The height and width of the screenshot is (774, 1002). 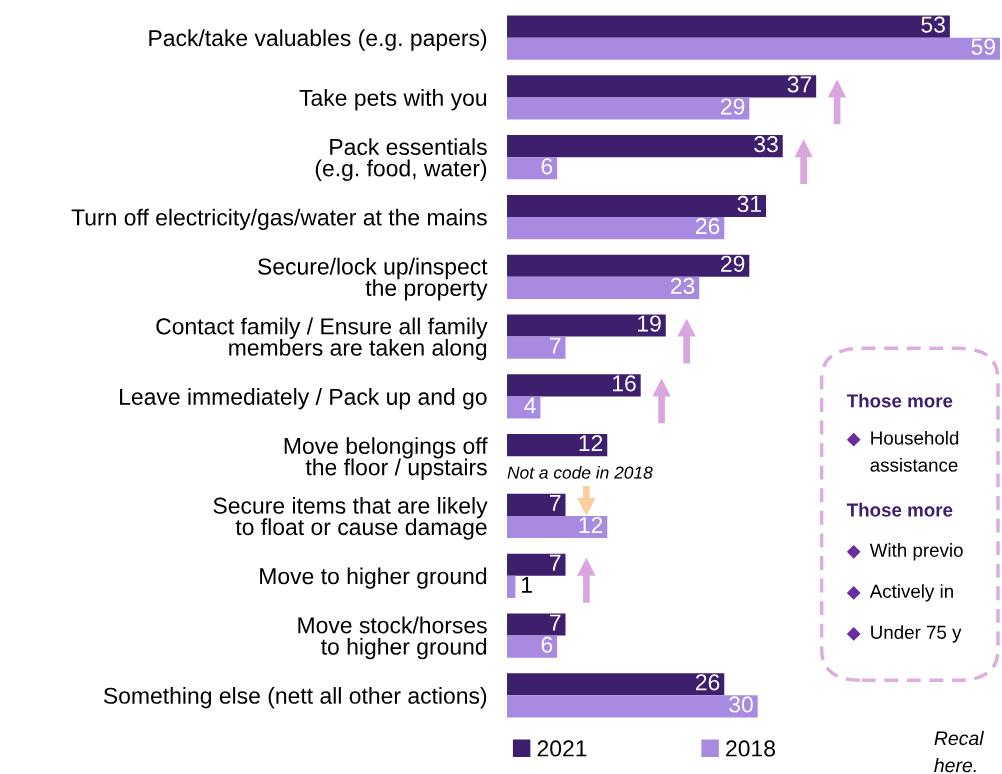 What do you see at coordinates (392, 638) in the screenshot?
I see `y-tick-label: Move stock/horses to higher ground` at bounding box center [392, 638].